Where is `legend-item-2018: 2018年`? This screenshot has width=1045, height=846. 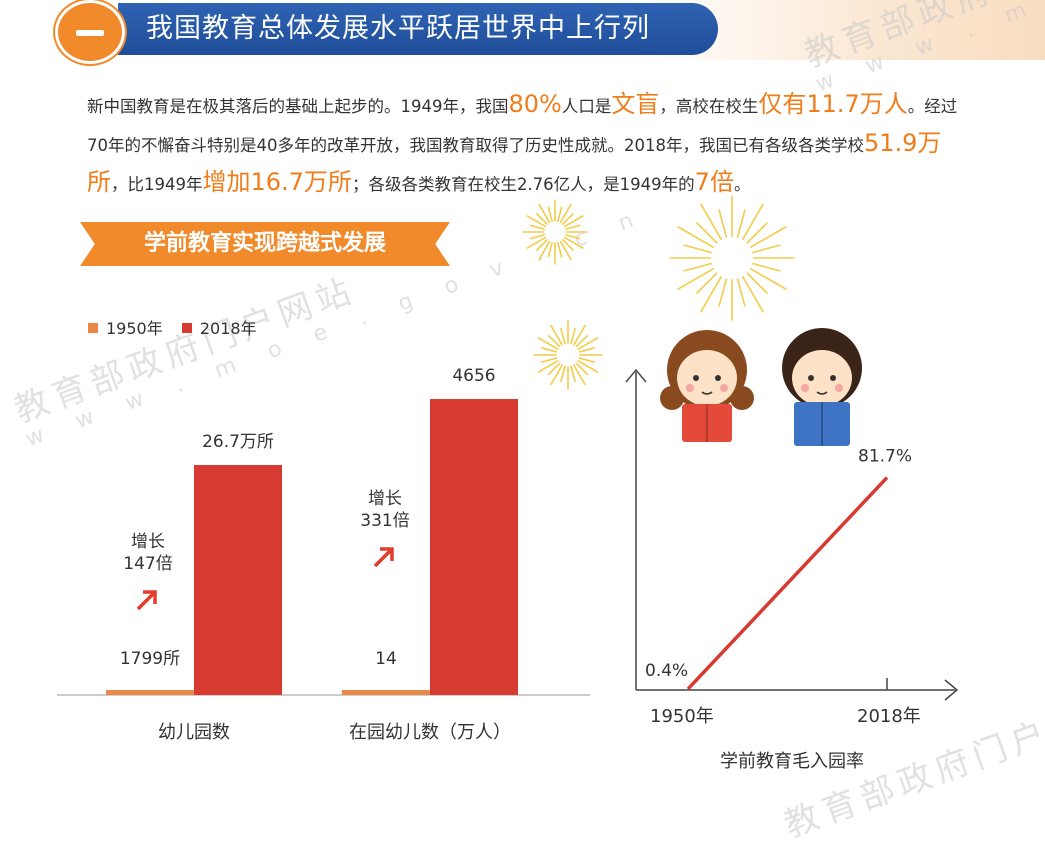
legend-item-2018: 2018年 is located at coordinates (219, 327).